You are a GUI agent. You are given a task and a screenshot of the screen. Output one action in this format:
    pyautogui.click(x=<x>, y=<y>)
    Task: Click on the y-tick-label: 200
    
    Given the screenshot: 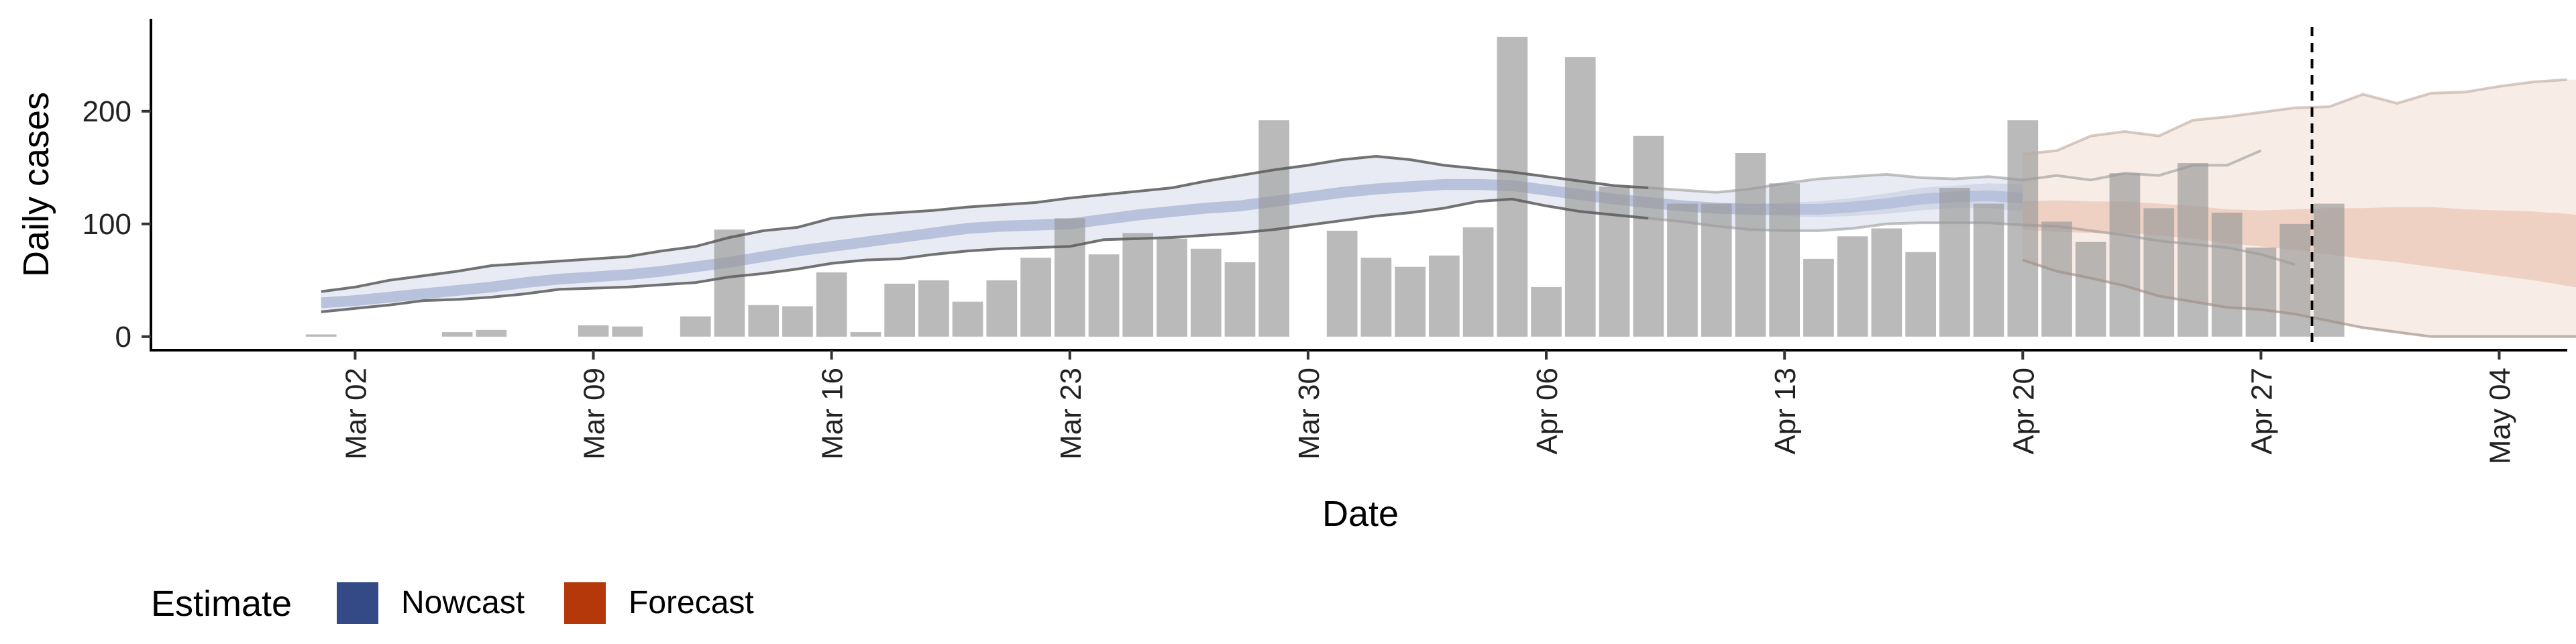 What is the action you would take?
    pyautogui.click(x=107, y=111)
    